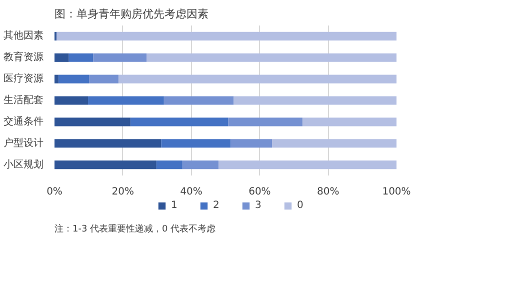 This screenshot has height=290, width=521. I want to click on text: 注：1-3 代表重要性递减，0 代表不考虑, so click(135, 229).